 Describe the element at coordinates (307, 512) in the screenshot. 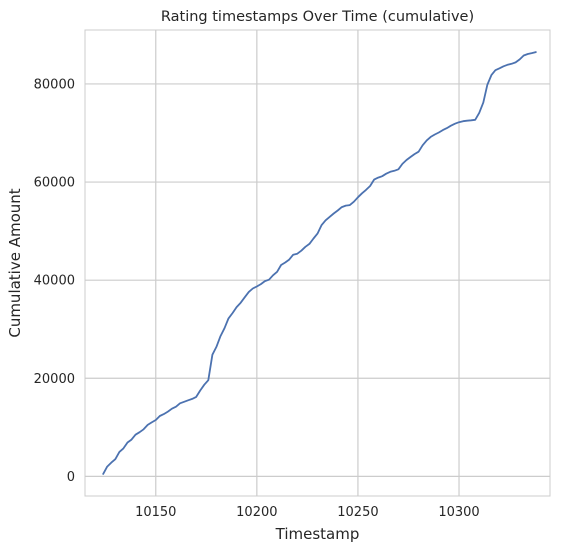

I see `x-axis-ticks: 10150 10200 10250 10300` at that location.